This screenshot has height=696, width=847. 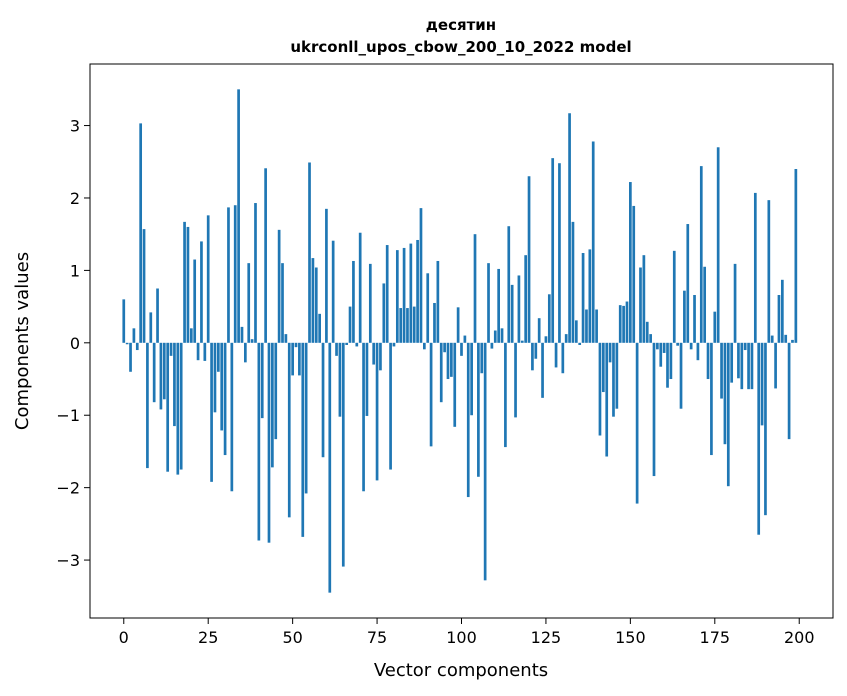 I want to click on y-axis-ticks: −3 −2 −1 0 1 2 3, so click(x=73, y=343).